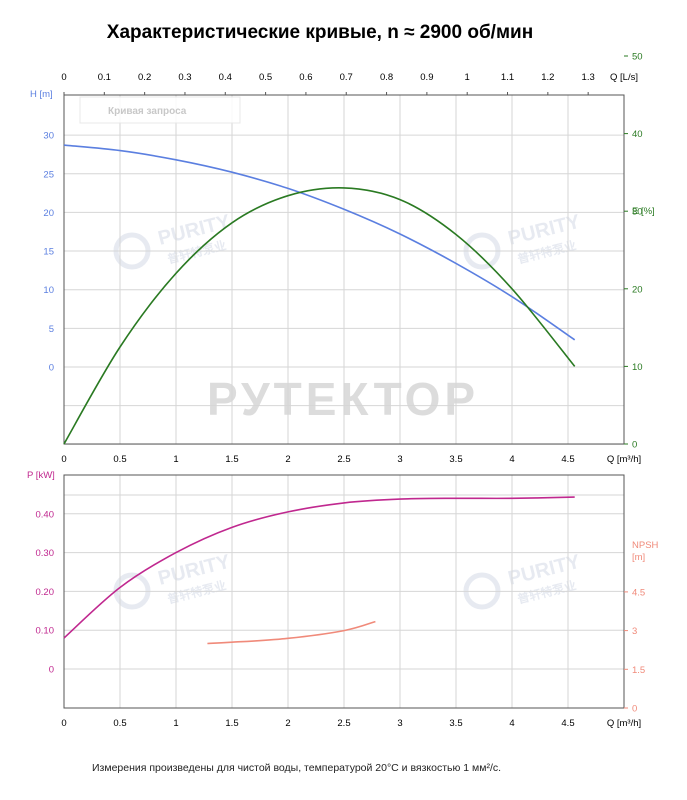  Describe the element at coordinates (63, 723) in the screenshot. I see `lower-x-tick: 0` at that location.